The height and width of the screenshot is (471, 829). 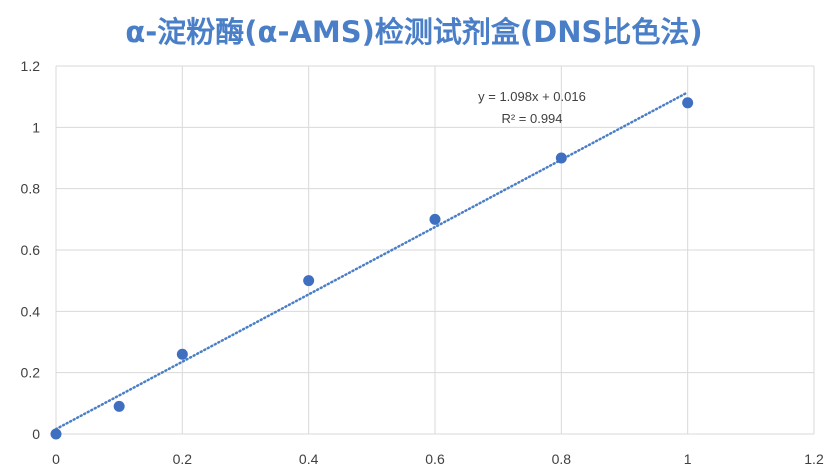 I want to click on y-tick-label: 0.2, so click(x=31, y=373).